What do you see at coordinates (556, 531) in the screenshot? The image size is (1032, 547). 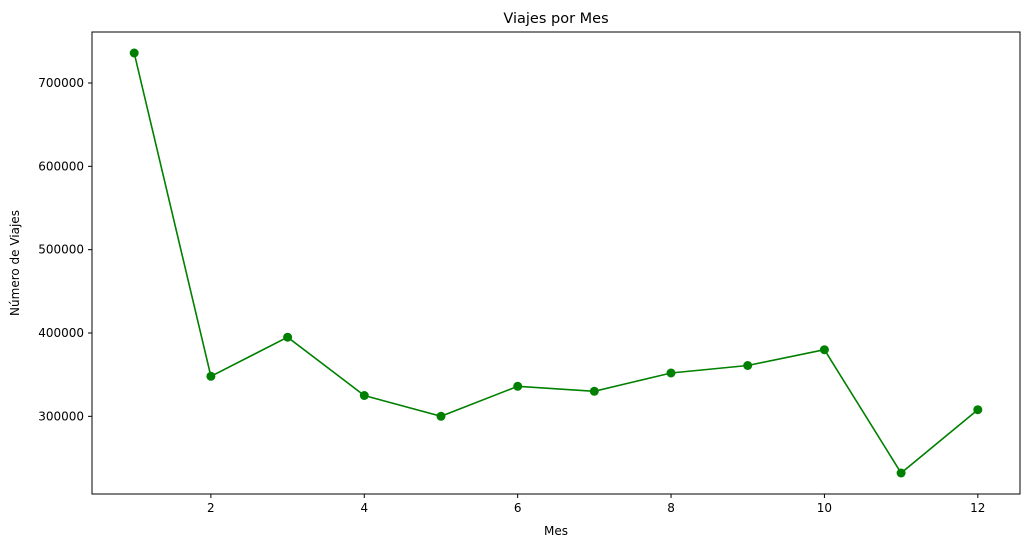 I see `x-axis-label: Mes` at bounding box center [556, 531].